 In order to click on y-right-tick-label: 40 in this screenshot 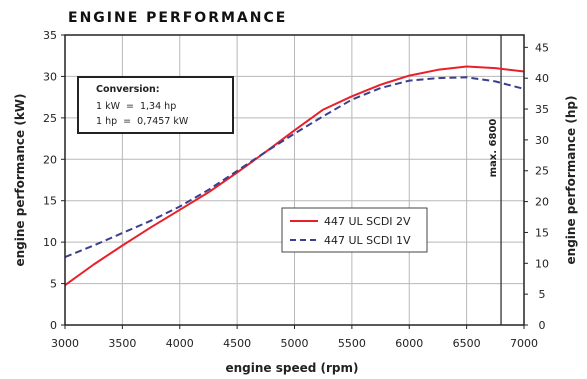, I will do `click(542, 78)`.